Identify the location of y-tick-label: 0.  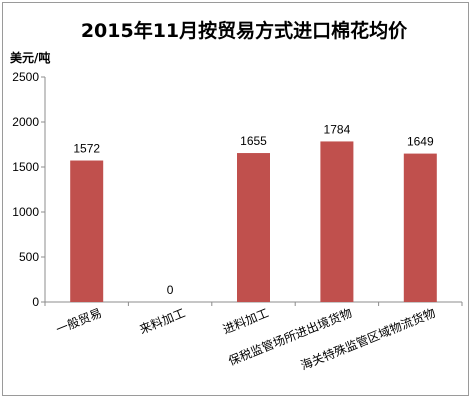
(35, 302).